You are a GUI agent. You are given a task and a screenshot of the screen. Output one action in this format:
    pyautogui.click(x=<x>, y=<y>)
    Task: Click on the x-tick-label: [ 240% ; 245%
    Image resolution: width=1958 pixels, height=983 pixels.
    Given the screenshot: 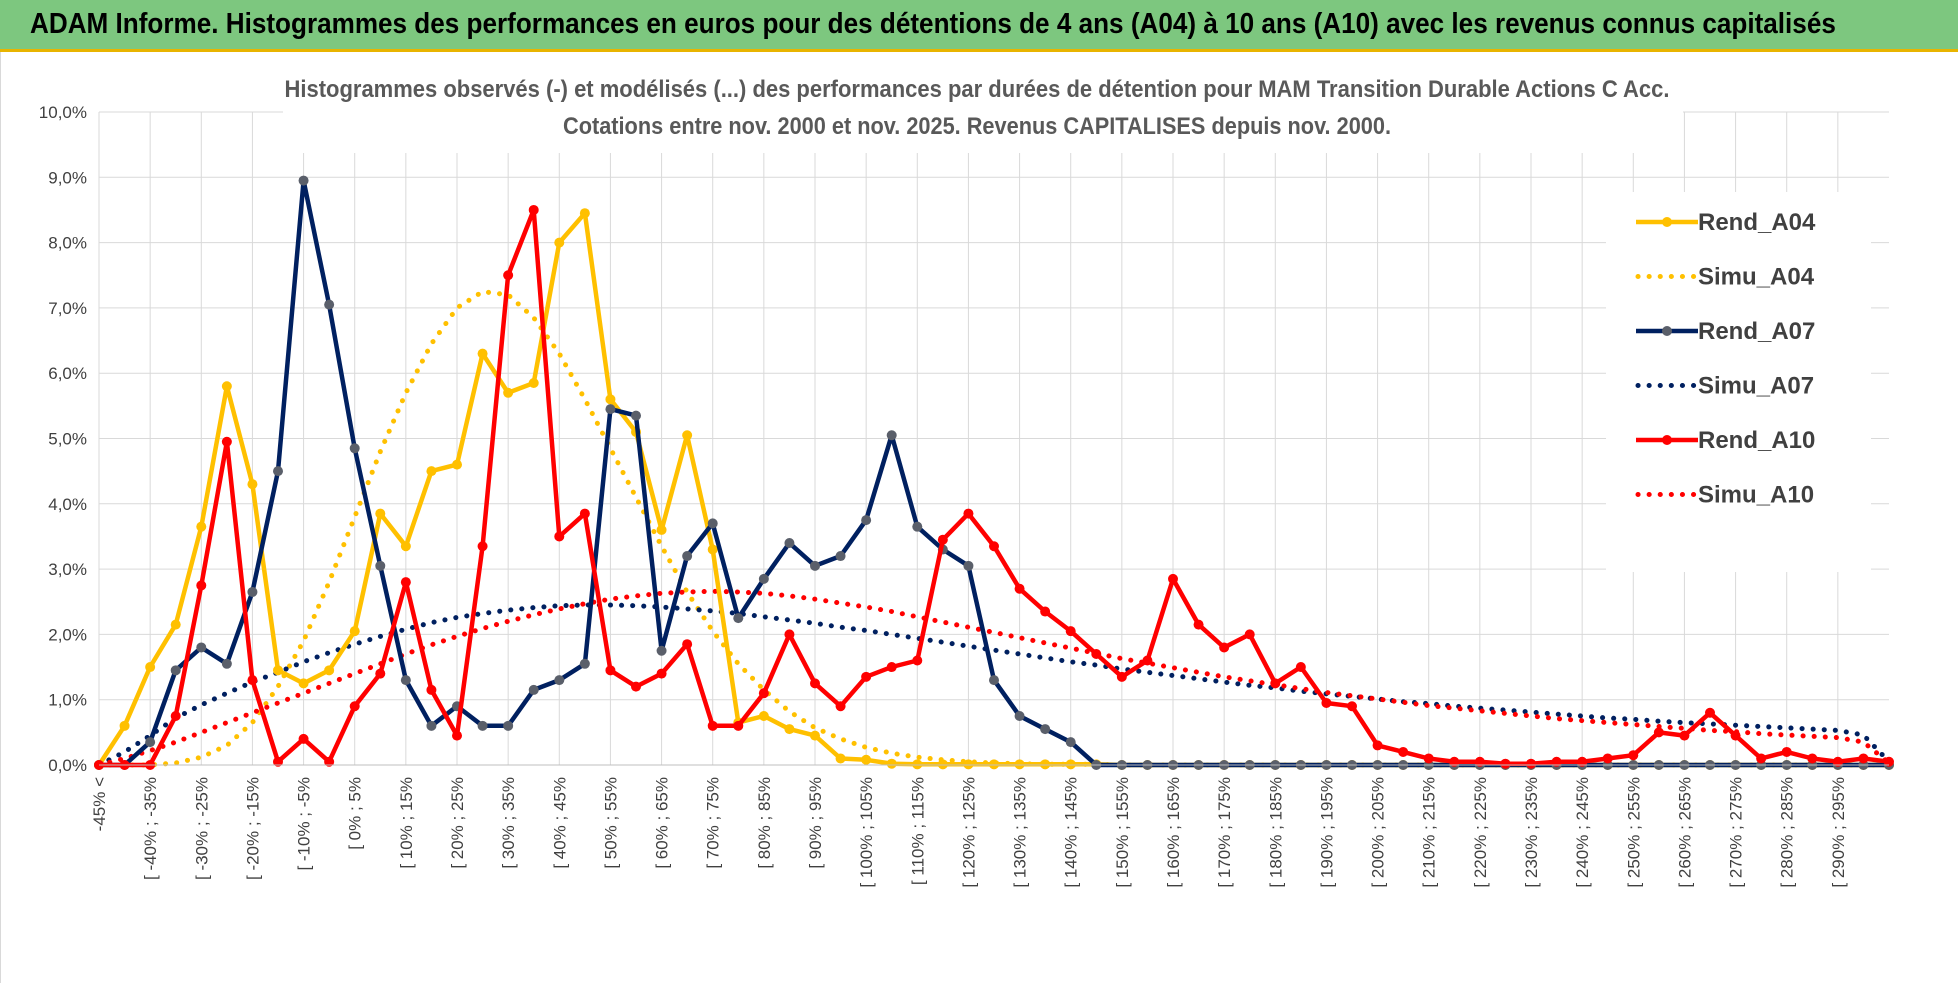 What is the action you would take?
    pyautogui.click(x=1582, y=832)
    